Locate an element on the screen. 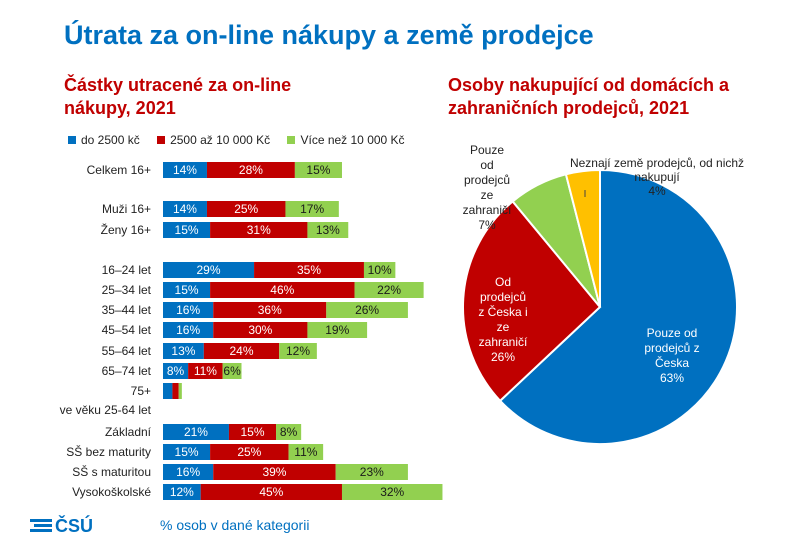 Image resolution: width=802 pixels, height=549 pixels. pie-slice is located at coordinates (532, 301).